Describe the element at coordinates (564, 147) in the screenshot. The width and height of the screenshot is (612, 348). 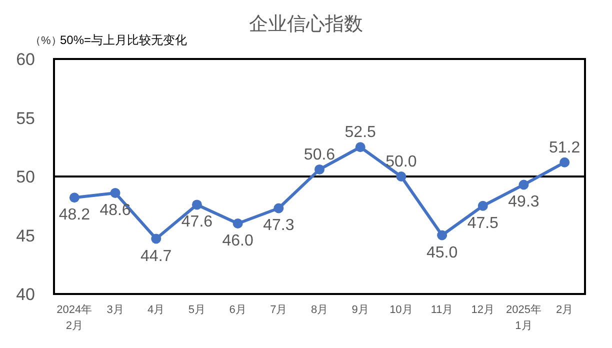
I see `text: 51.2` at that location.